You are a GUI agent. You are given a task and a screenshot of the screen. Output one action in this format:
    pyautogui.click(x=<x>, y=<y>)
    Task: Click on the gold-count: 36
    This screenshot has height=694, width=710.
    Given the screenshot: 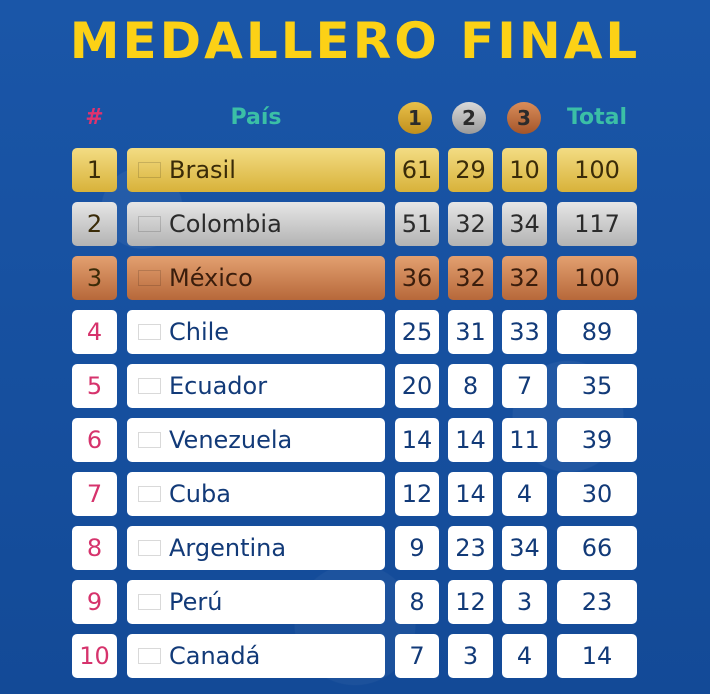 What is the action you would take?
    pyautogui.click(x=417, y=278)
    